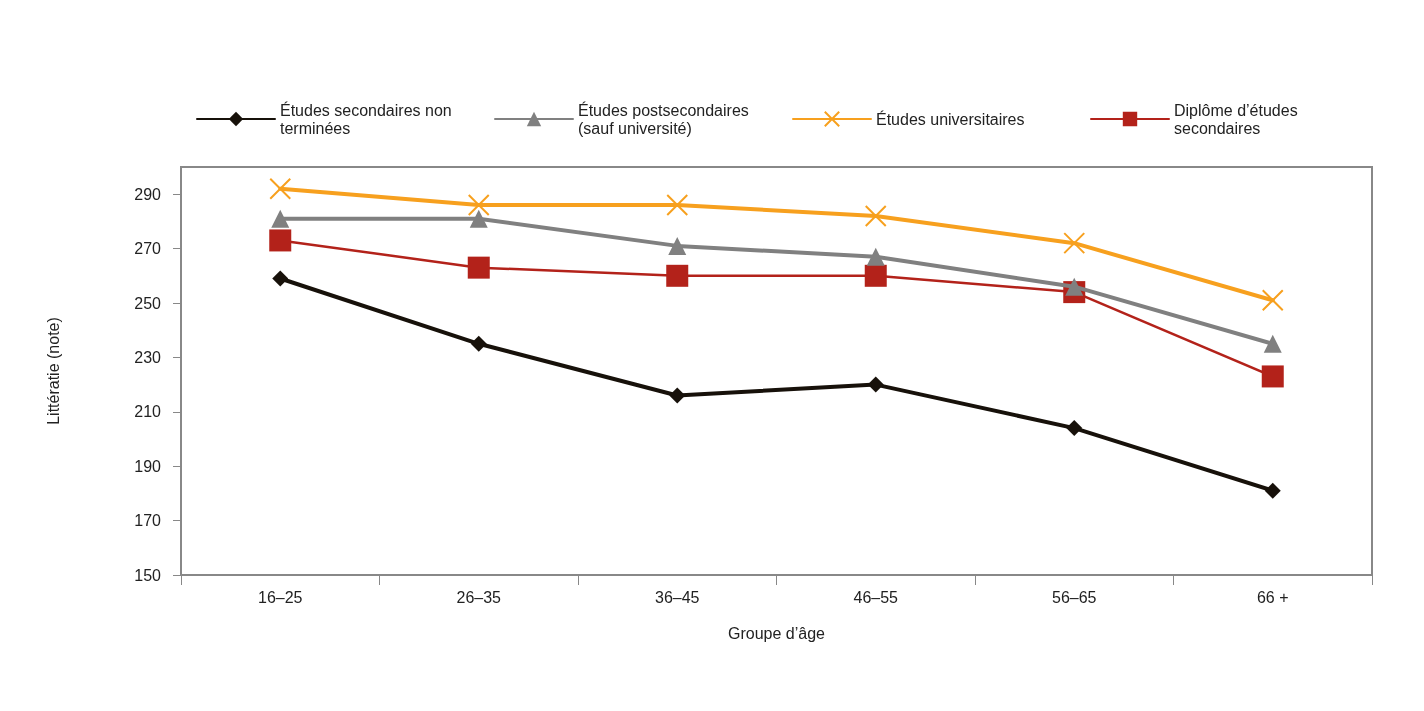 This screenshot has height=711, width=1424. Describe the element at coordinates (148, 249) in the screenshot. I see `y-tick-label: 270` at that location.